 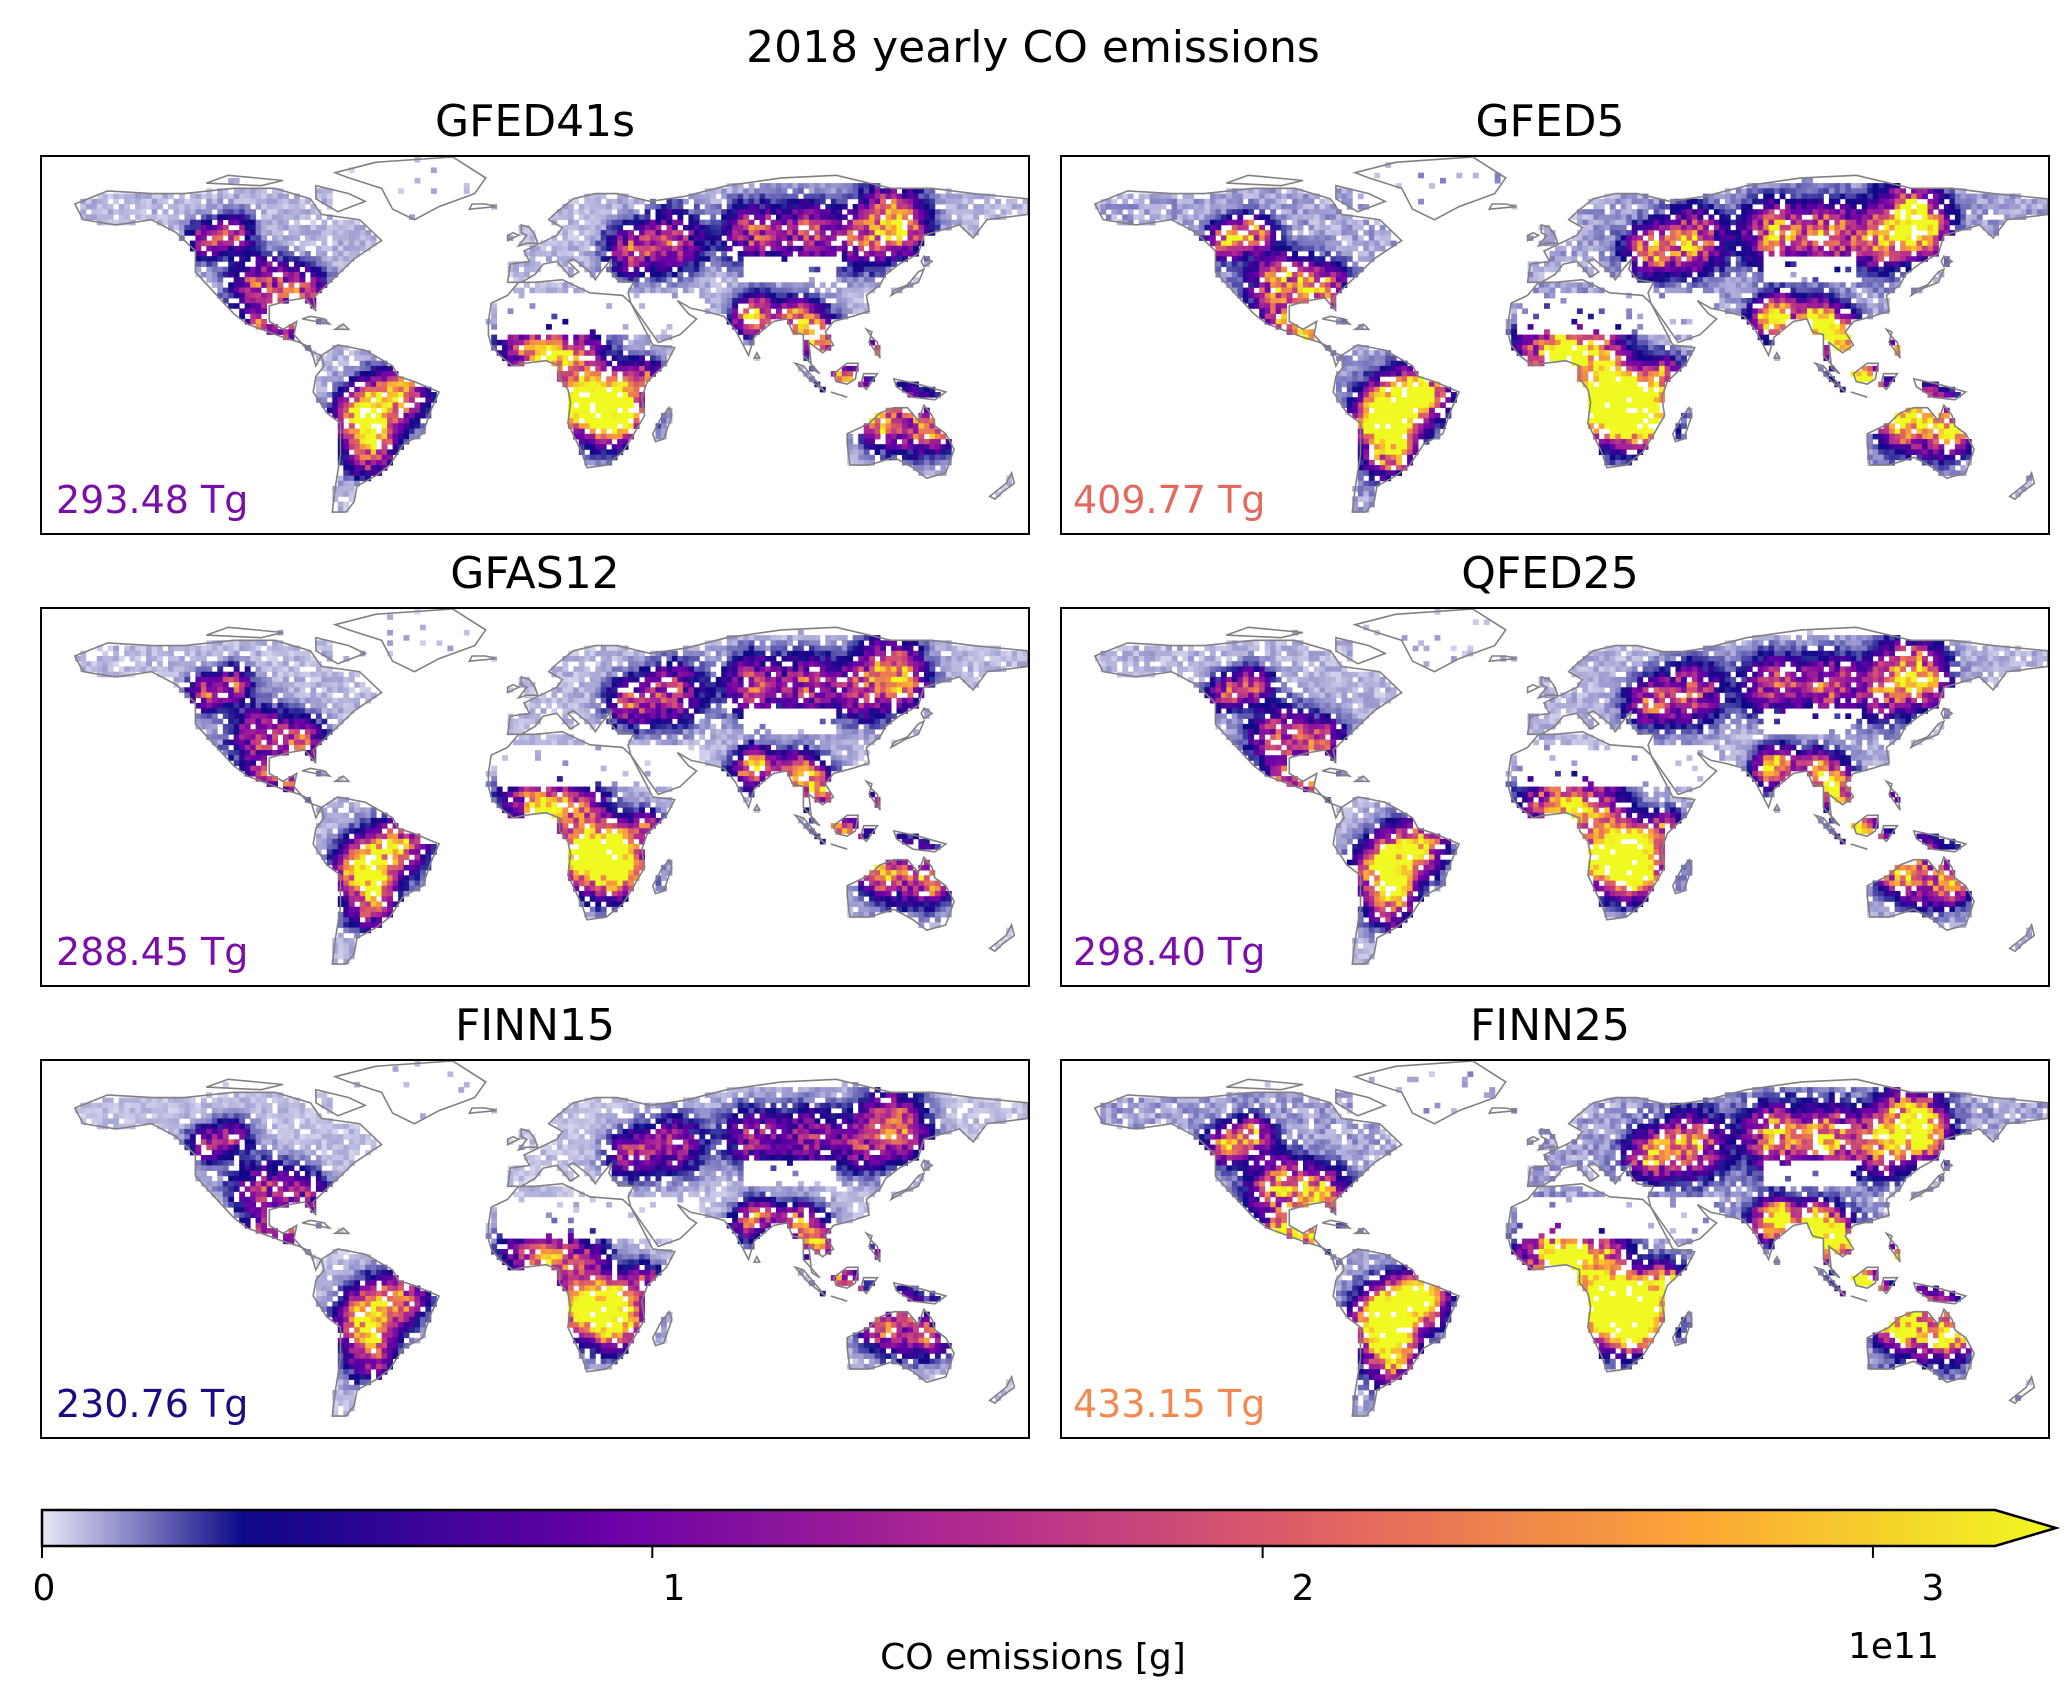 What do you see at coordinates (44, 1588) in the screenshot?
I see `colorbar-tick-0: 0` at bounding box center [44, 1588].